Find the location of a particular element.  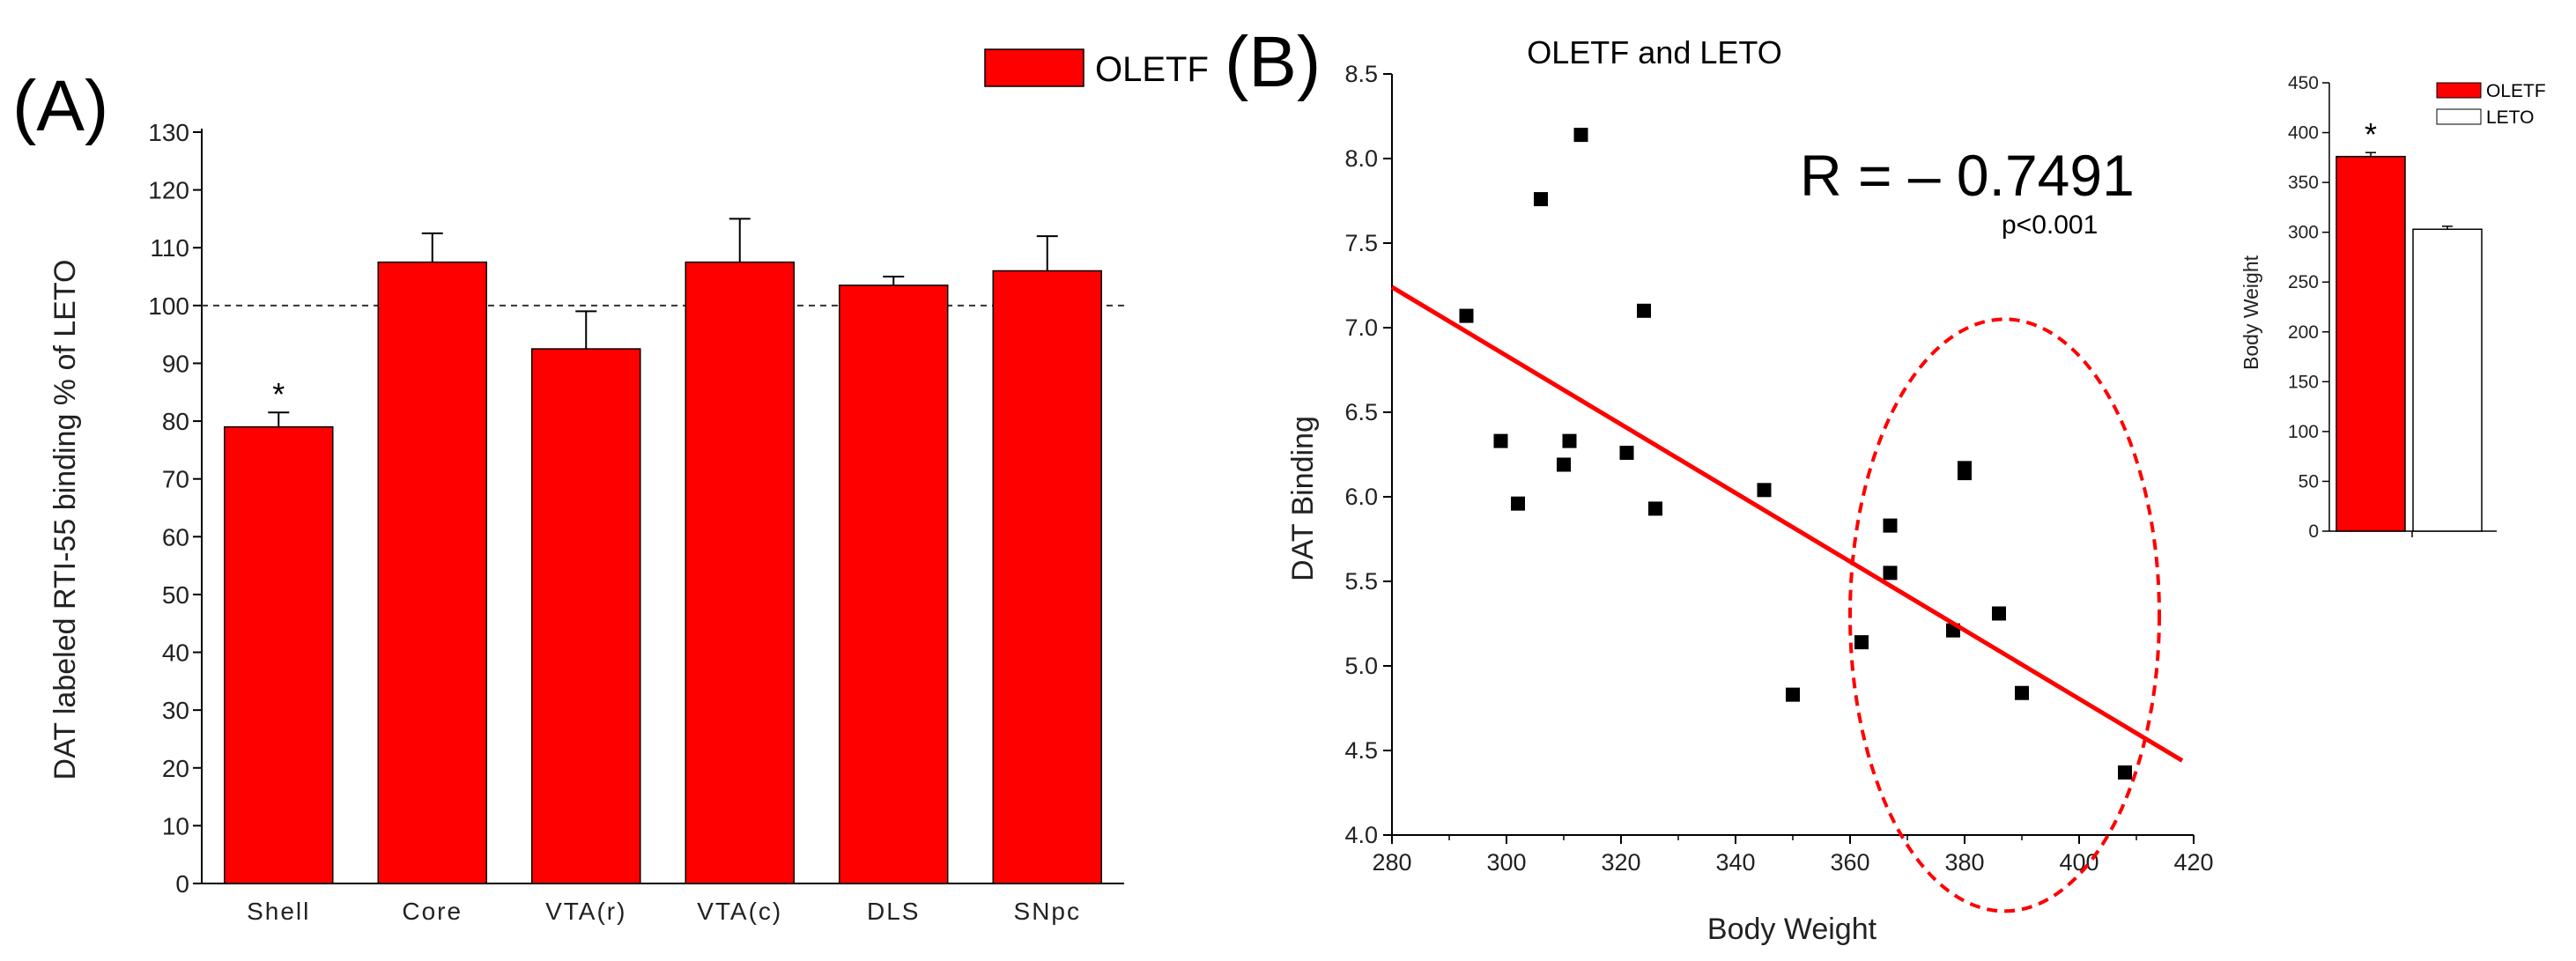

panel-a-legend: OLETF is located at coordinates (1097, 68).